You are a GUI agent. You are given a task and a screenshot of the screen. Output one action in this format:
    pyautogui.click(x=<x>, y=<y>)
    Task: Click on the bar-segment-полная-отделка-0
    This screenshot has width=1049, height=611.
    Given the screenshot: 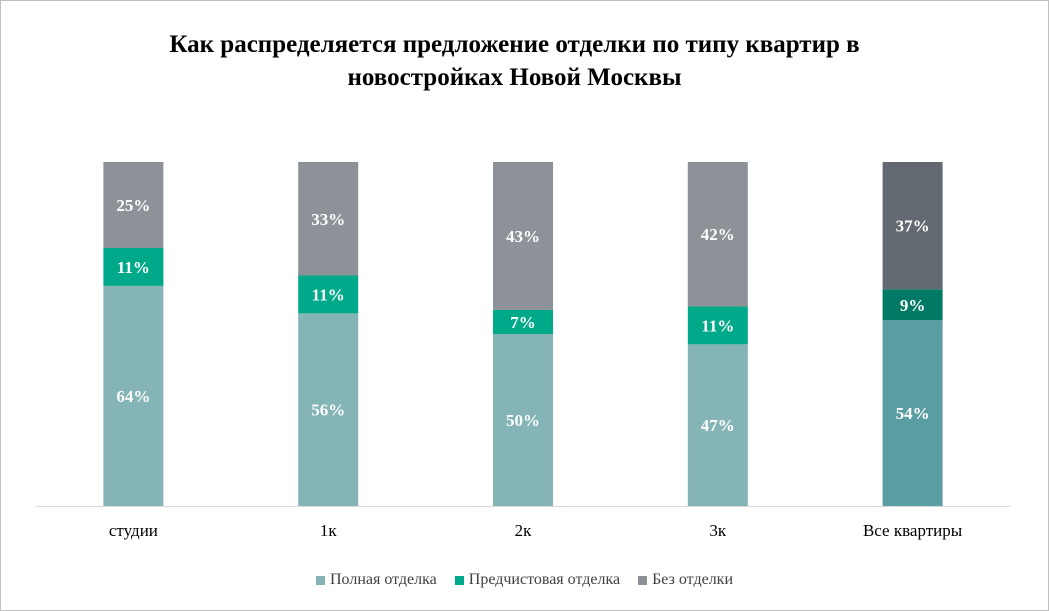 What is the action you would take?
    pyautogui.click(x=133, y=395)
    